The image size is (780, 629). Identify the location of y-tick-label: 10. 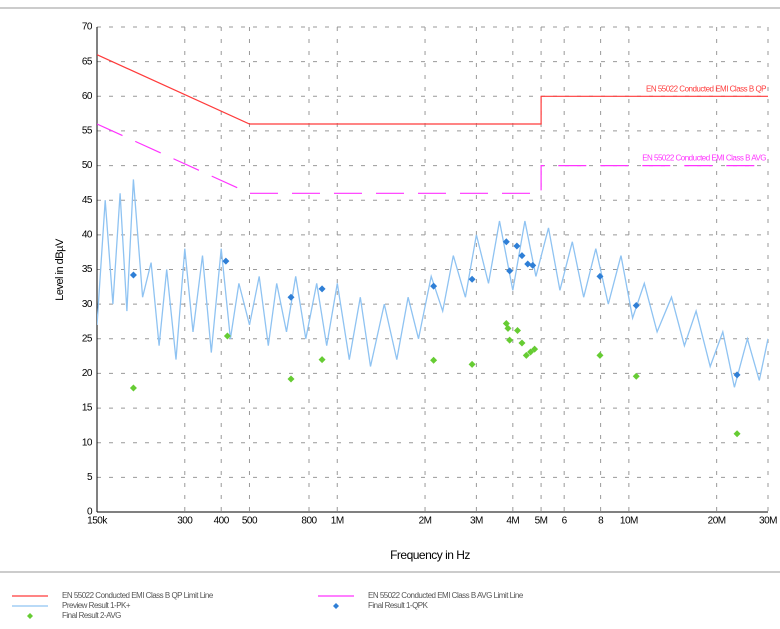
(87, 442).